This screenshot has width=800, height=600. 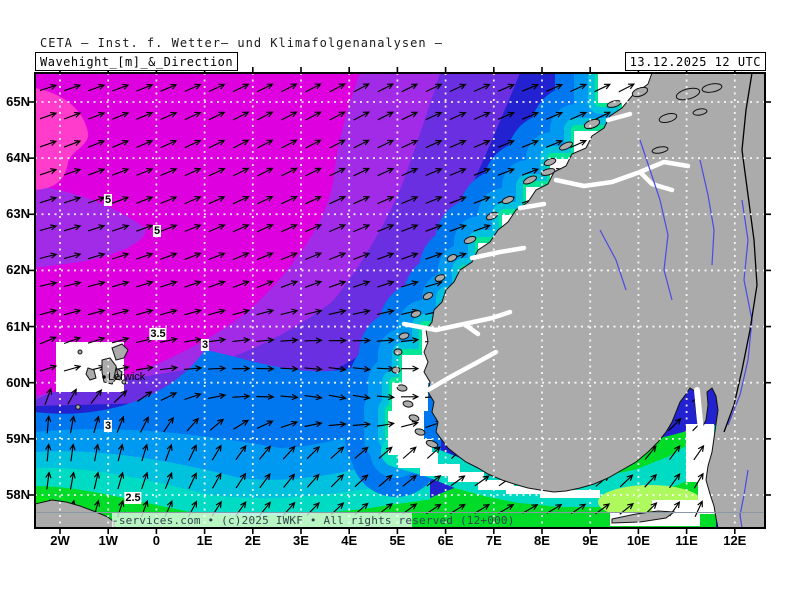 I want to click on lon-label-2E: 2E, so click(x=252, y=540).